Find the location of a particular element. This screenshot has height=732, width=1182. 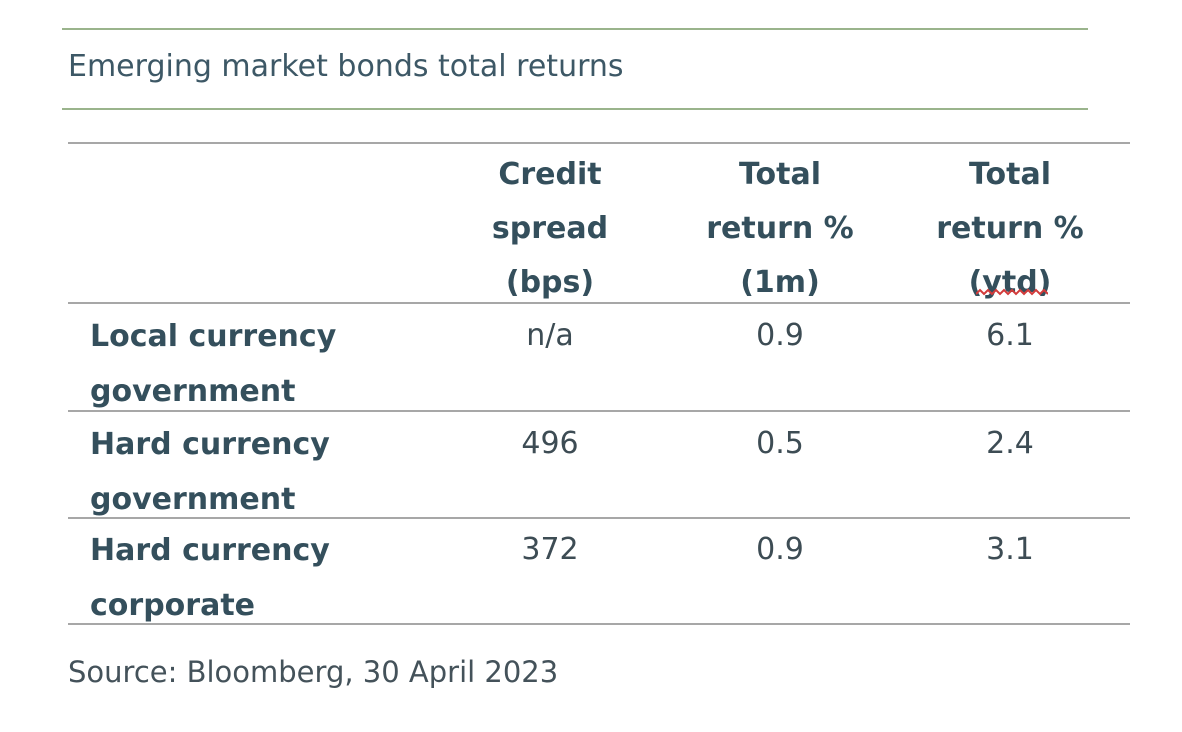

table-cell: 3.1 is located at coordinates (1010, 549).